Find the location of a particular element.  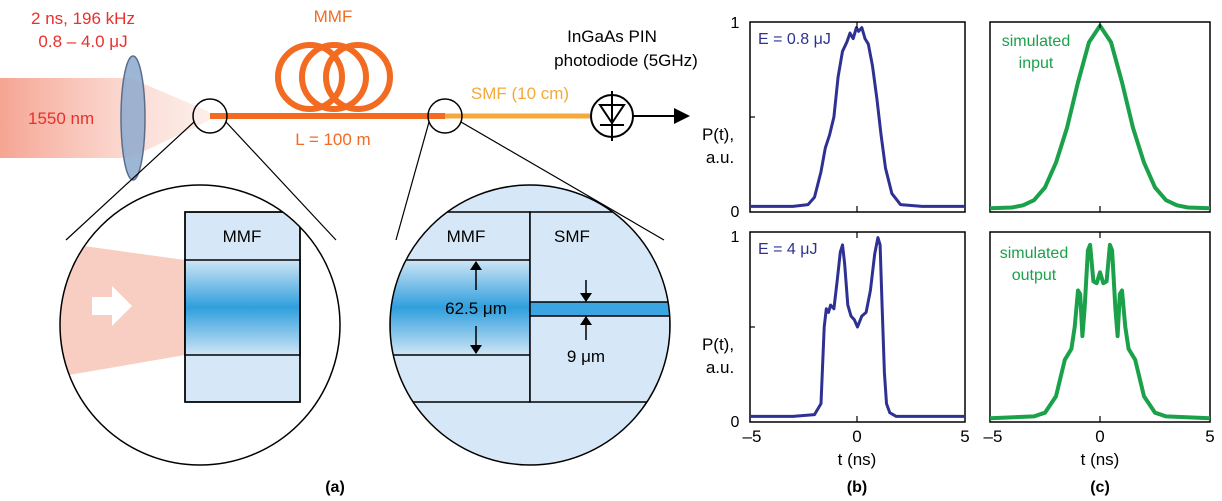

trace-b-top is located at coordinates (857, 117).